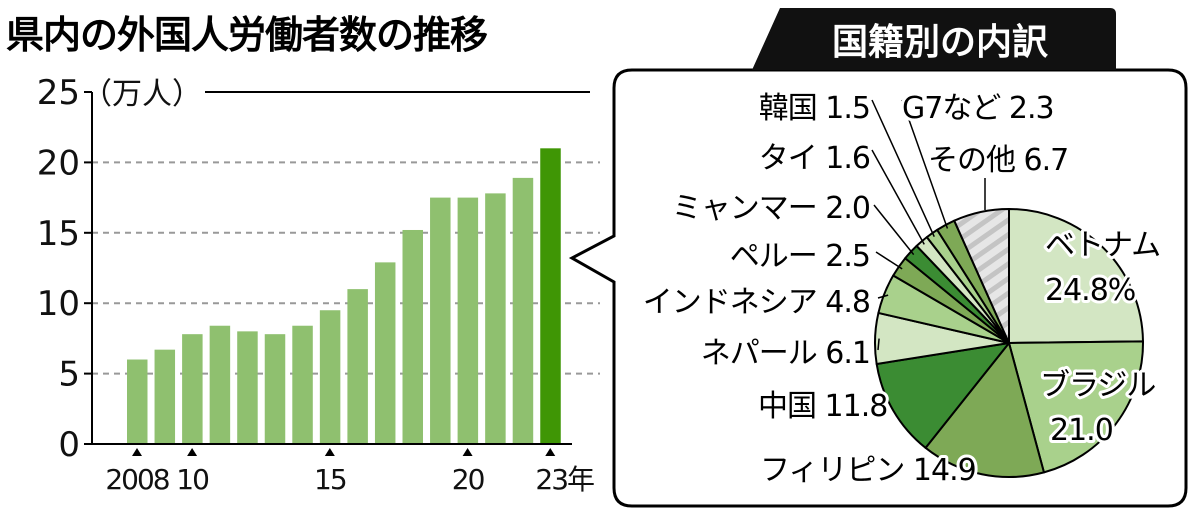  What do you see at coordinates (468, 479) in the screenshot?
I see `x-tick-label: 20` at bounding box center [468, 479].